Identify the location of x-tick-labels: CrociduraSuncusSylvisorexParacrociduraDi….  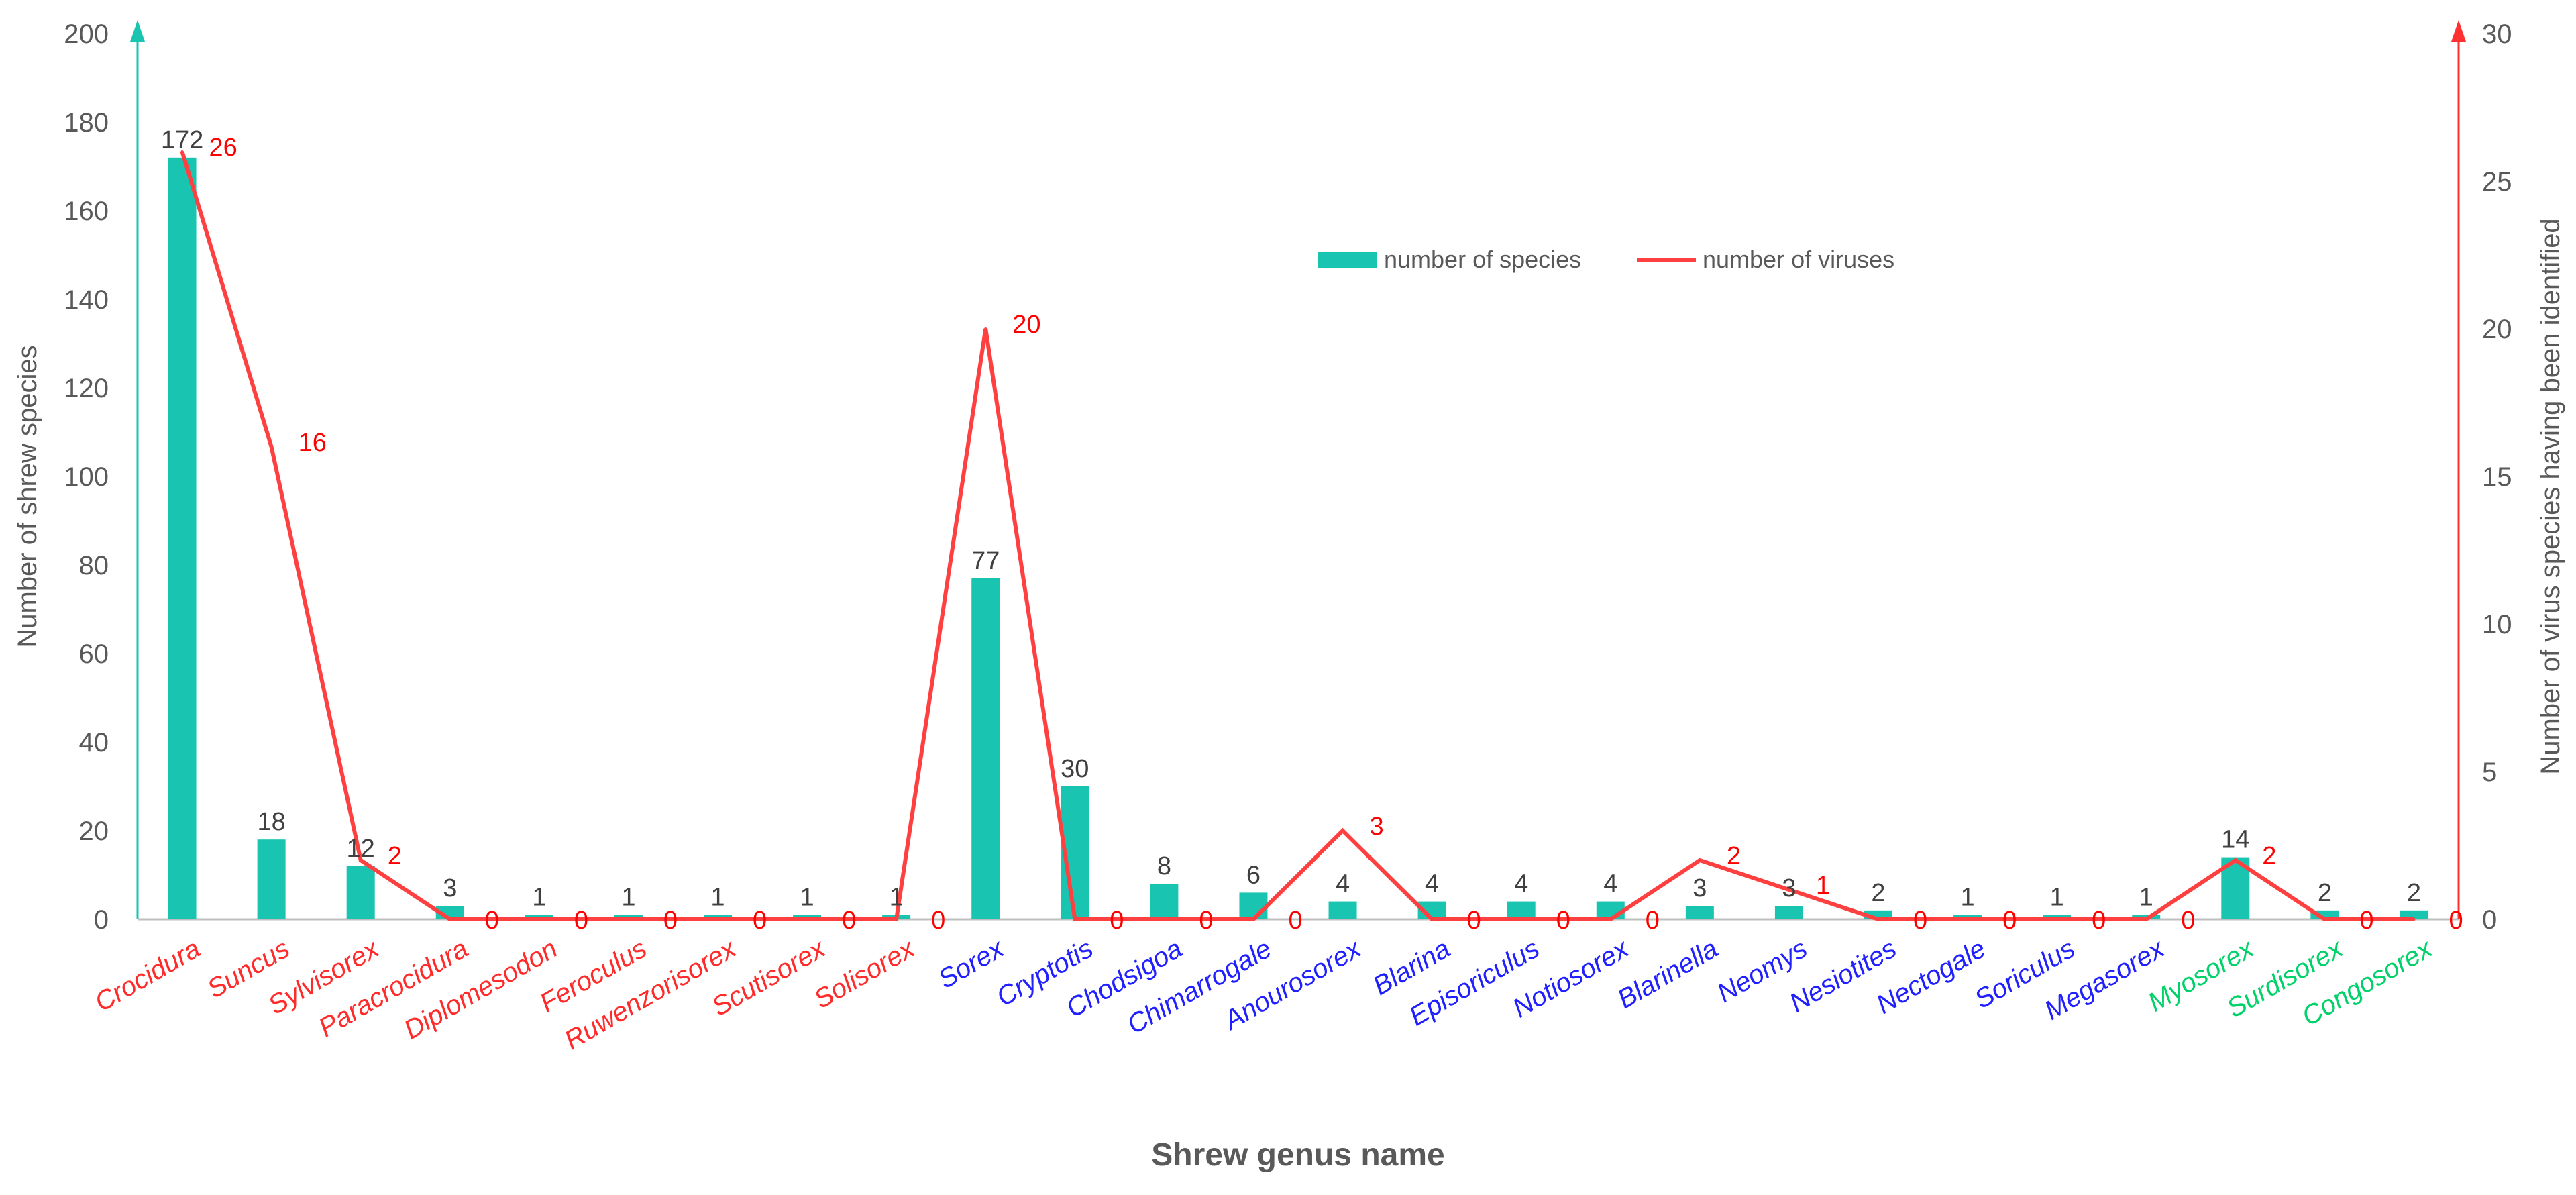
(1264, 994).